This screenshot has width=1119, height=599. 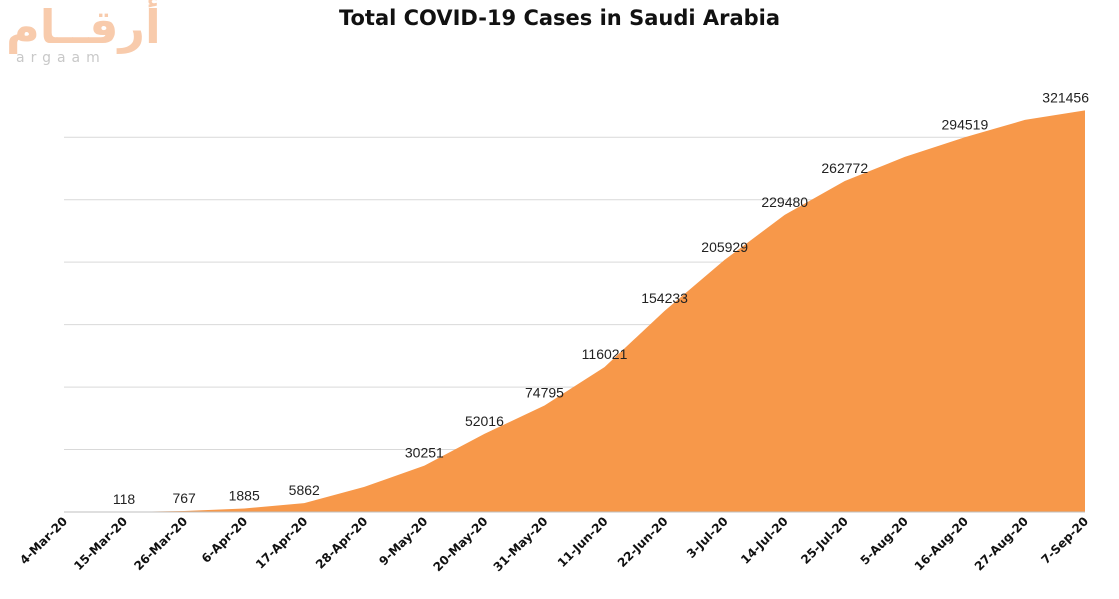 I want to click on data-label: 767, so click(x=184, y=498).